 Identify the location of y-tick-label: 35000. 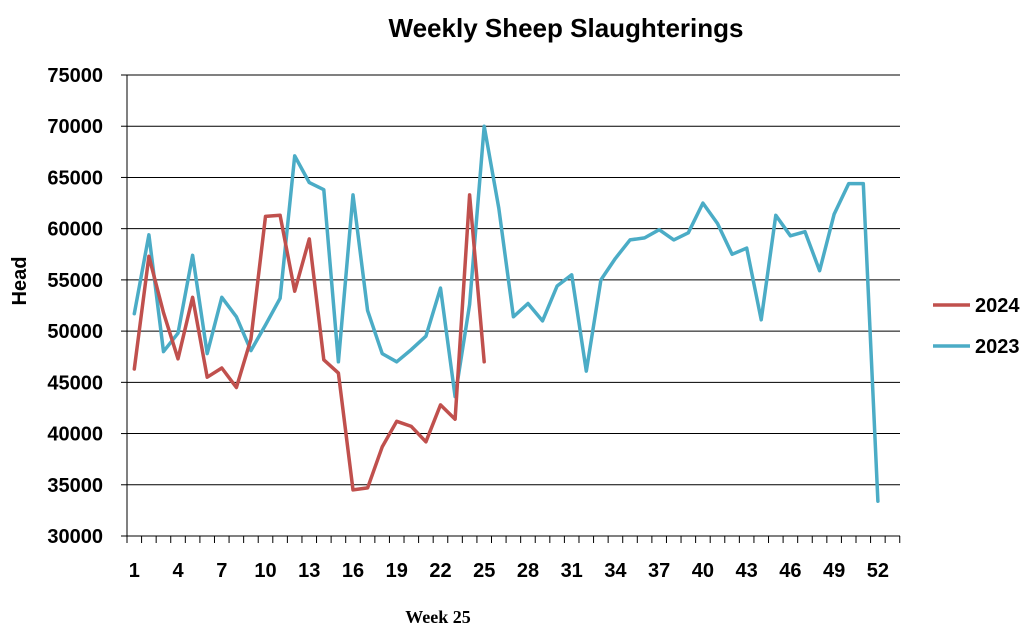
(75, 486).